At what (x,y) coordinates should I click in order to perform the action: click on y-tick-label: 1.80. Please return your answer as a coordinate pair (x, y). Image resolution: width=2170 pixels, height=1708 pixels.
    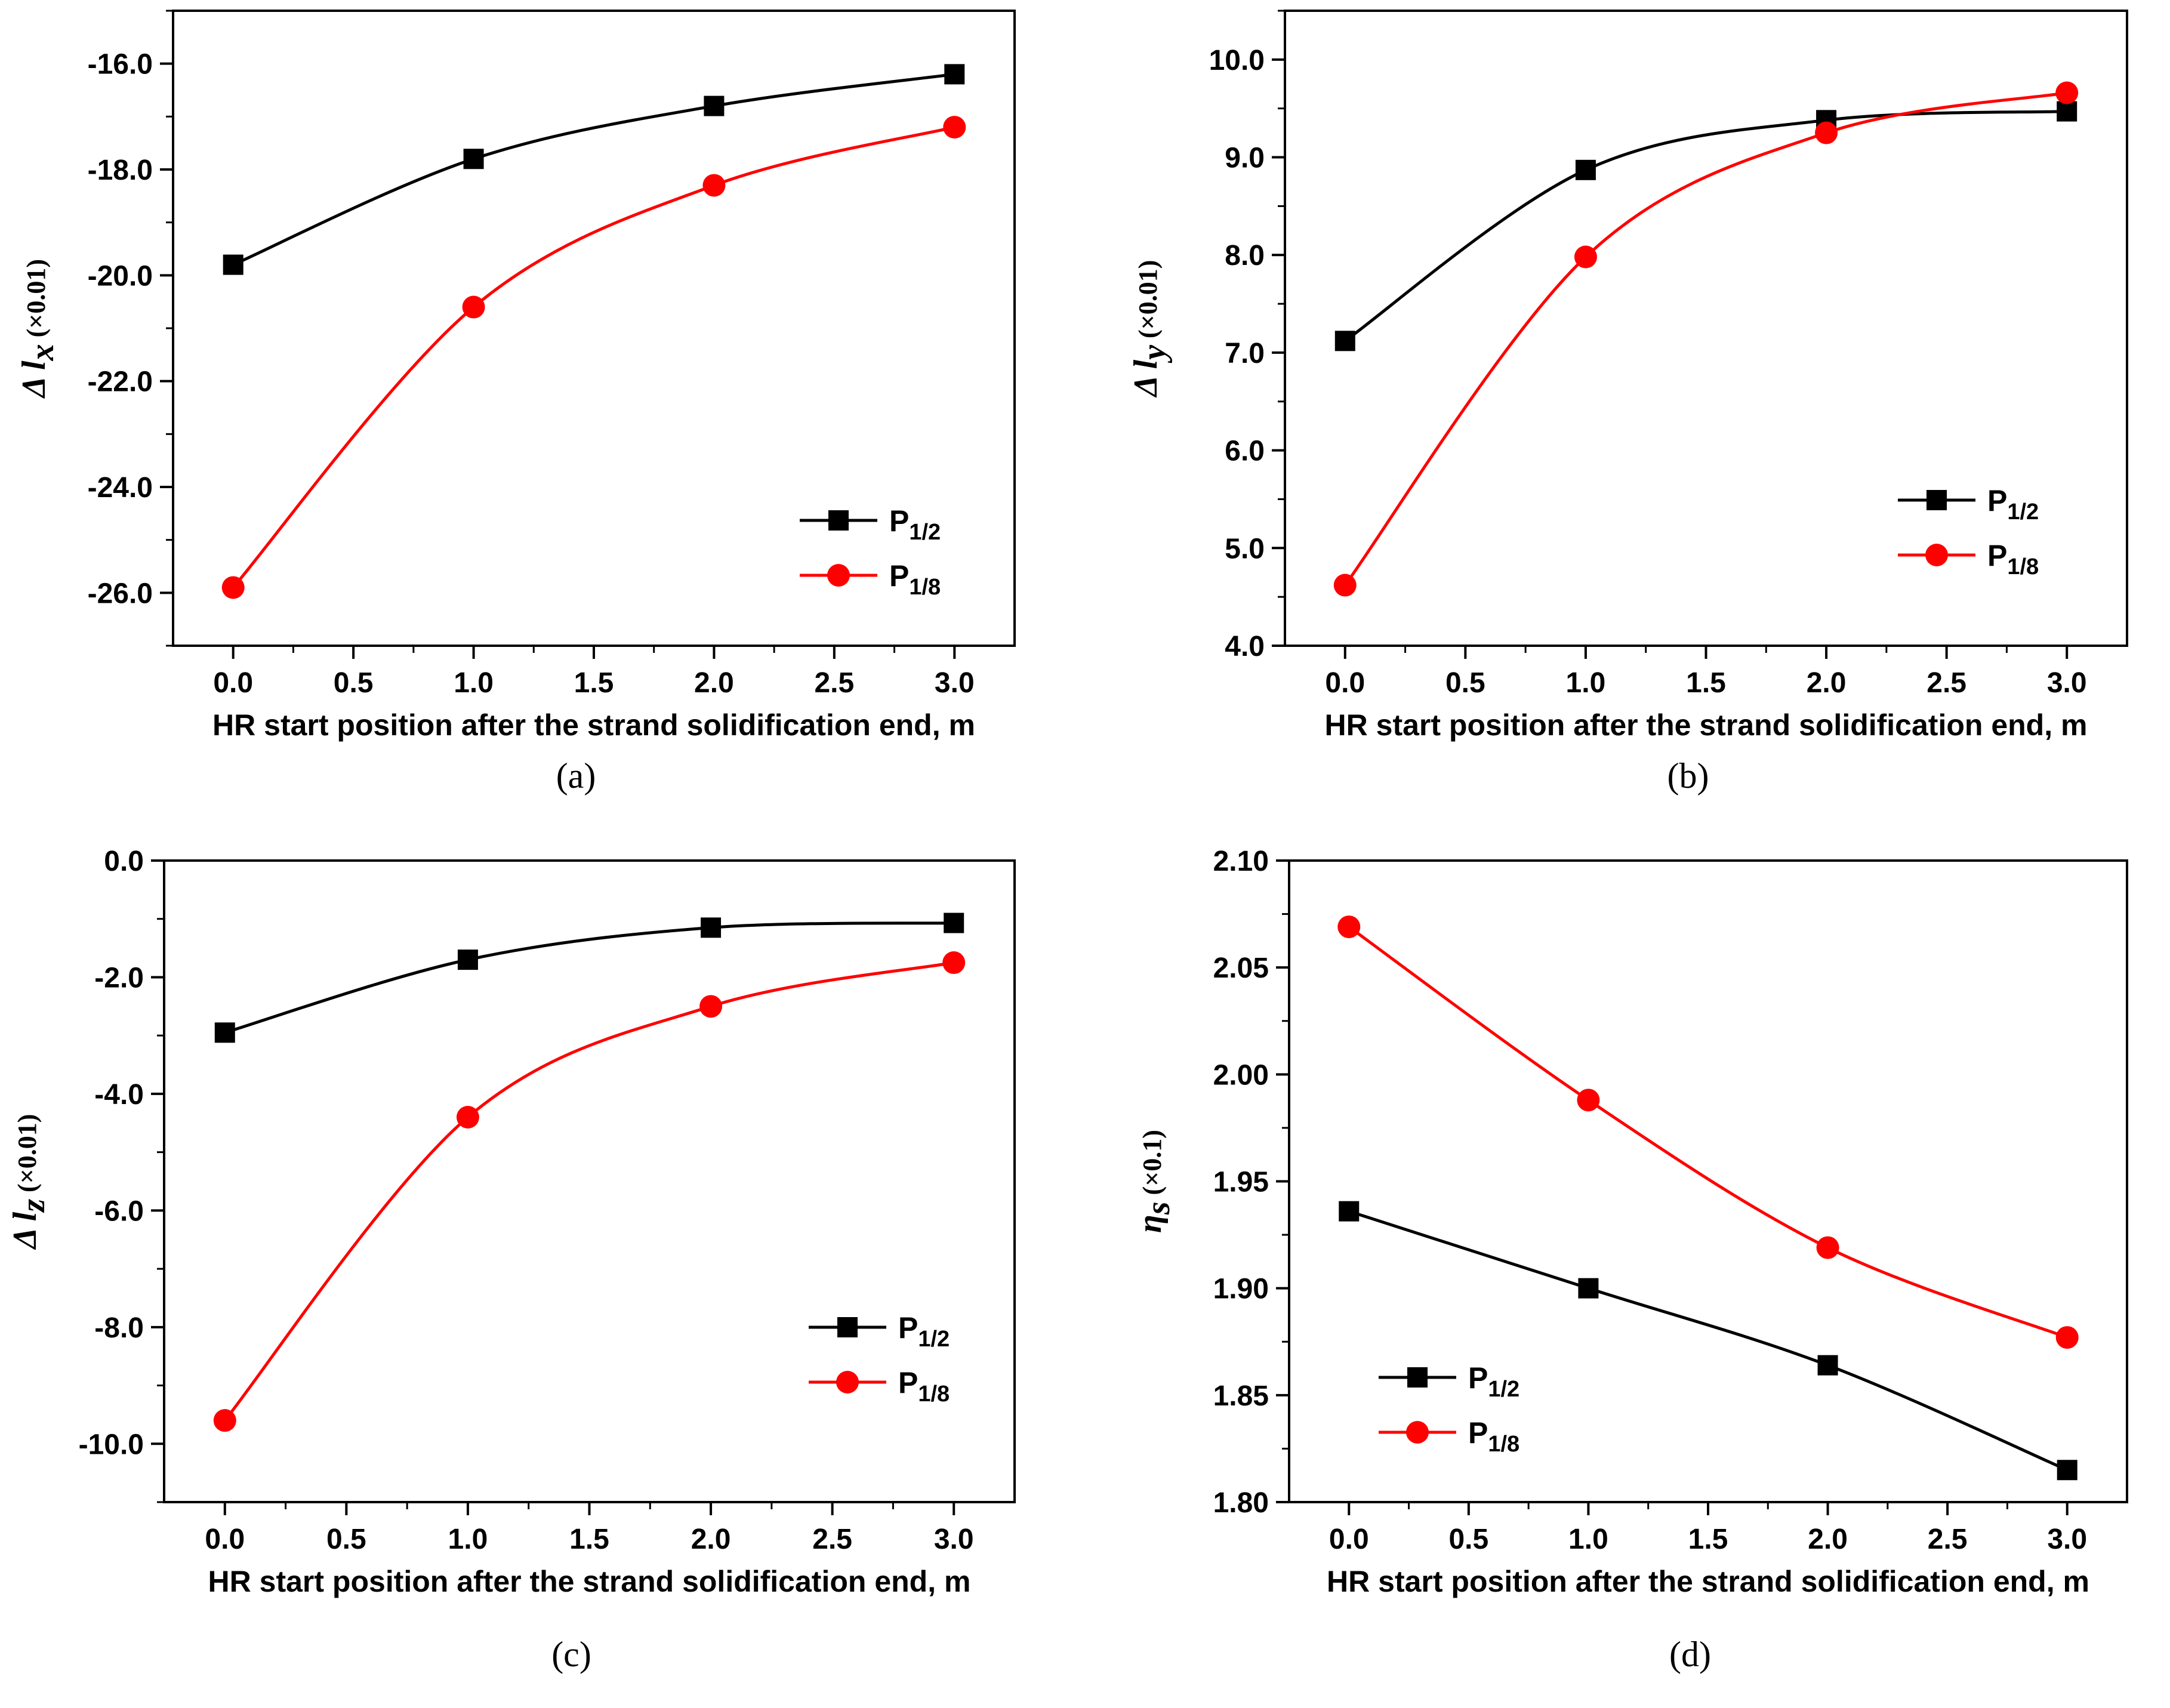
    Looking at the image, I should click on (1241, 1503).